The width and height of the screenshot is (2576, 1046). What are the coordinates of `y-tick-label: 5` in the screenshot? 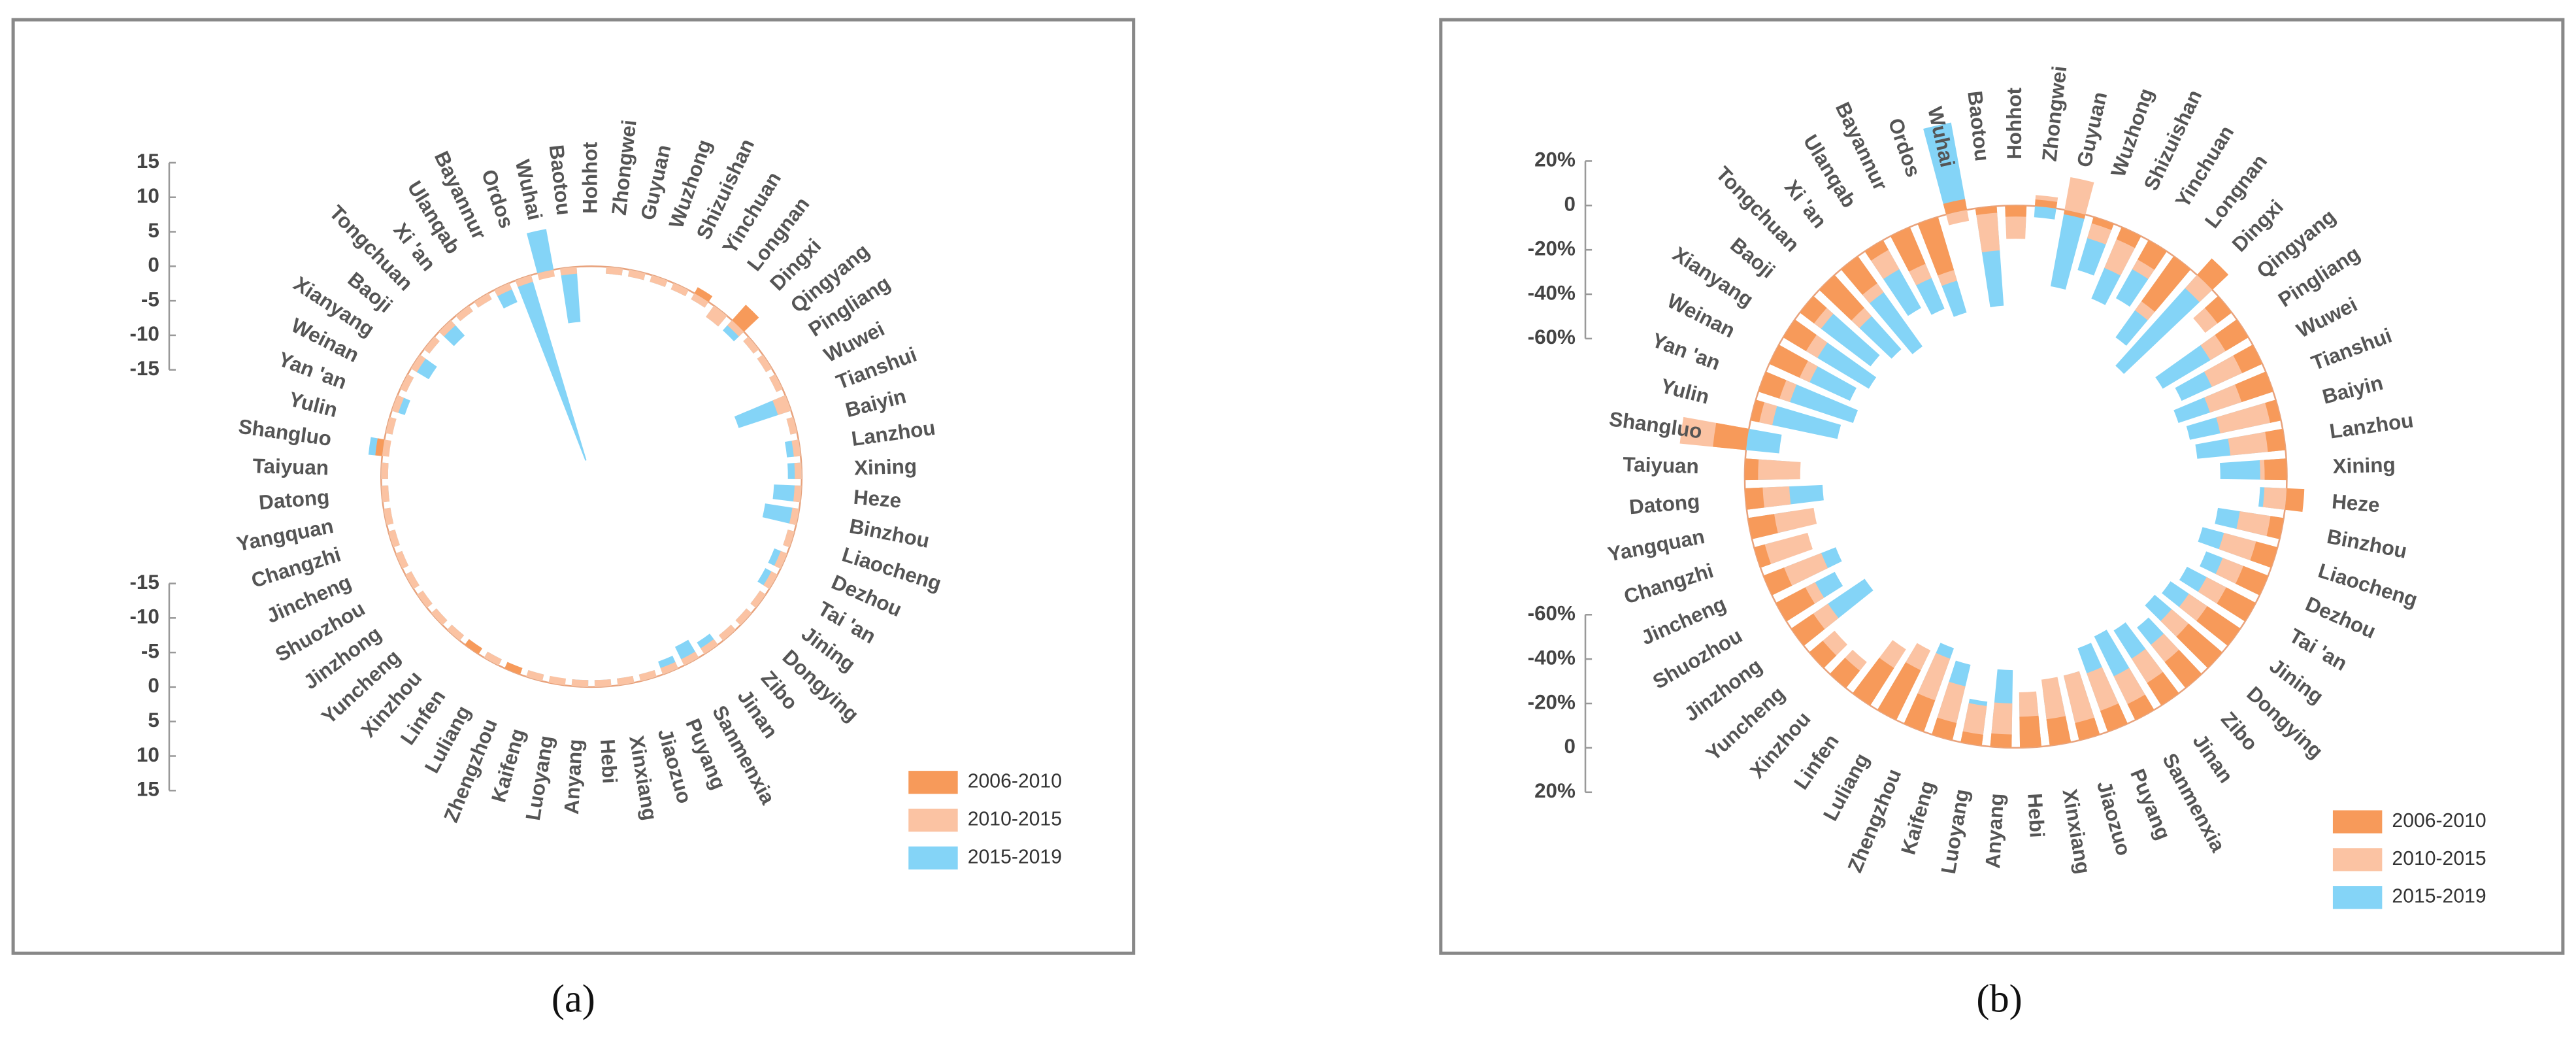 It's located at (153, 230).